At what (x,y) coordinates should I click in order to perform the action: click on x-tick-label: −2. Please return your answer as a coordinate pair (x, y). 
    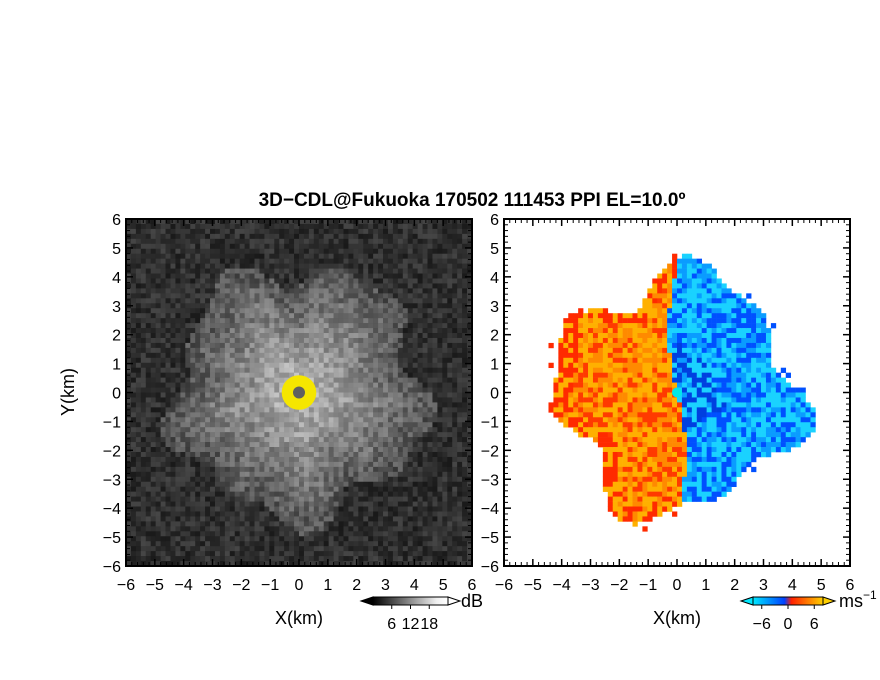
    Looking at the image, I should click on (241, 585).